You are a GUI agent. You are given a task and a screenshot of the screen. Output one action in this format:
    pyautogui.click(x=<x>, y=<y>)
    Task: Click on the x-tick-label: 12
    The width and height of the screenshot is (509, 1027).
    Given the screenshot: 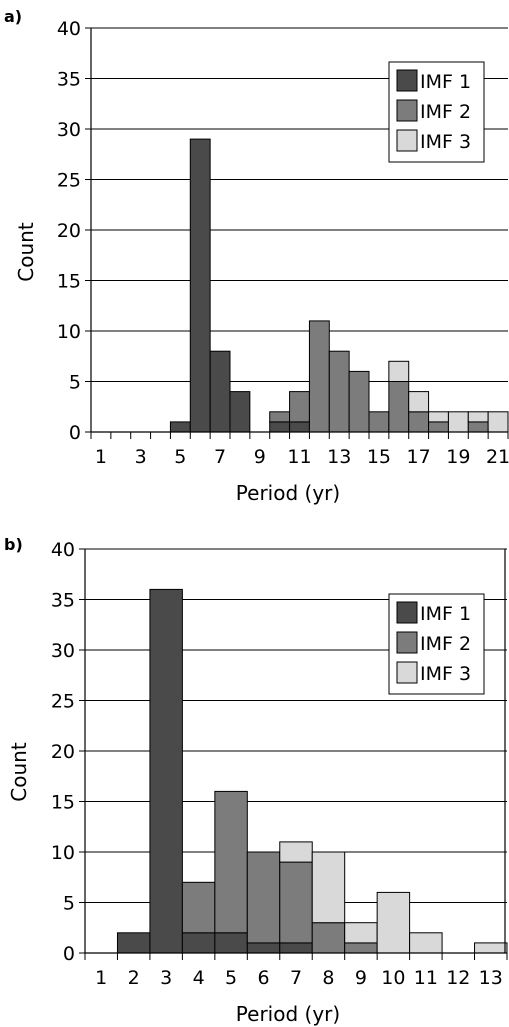 What is the action you would take?
    pyautogui.click(x=458, y=978)
    